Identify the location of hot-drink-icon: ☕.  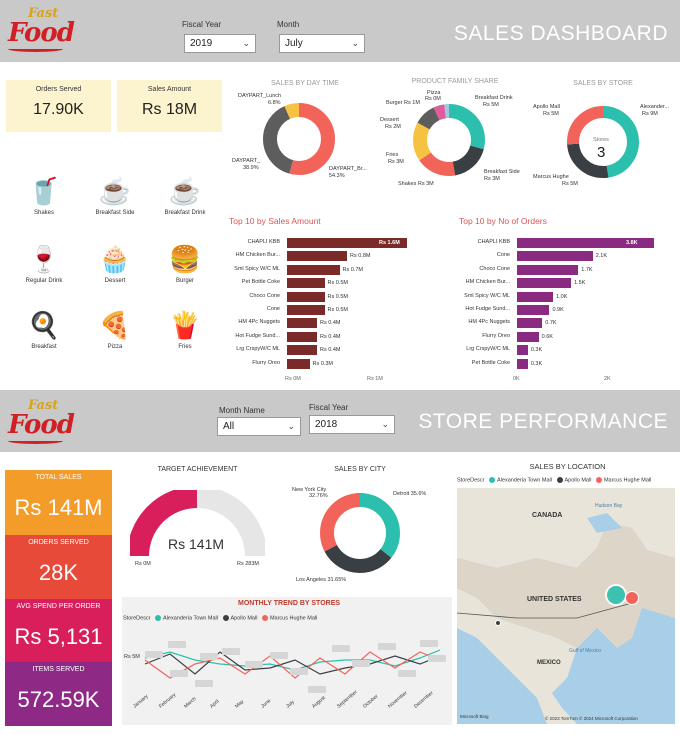
(185, 191).